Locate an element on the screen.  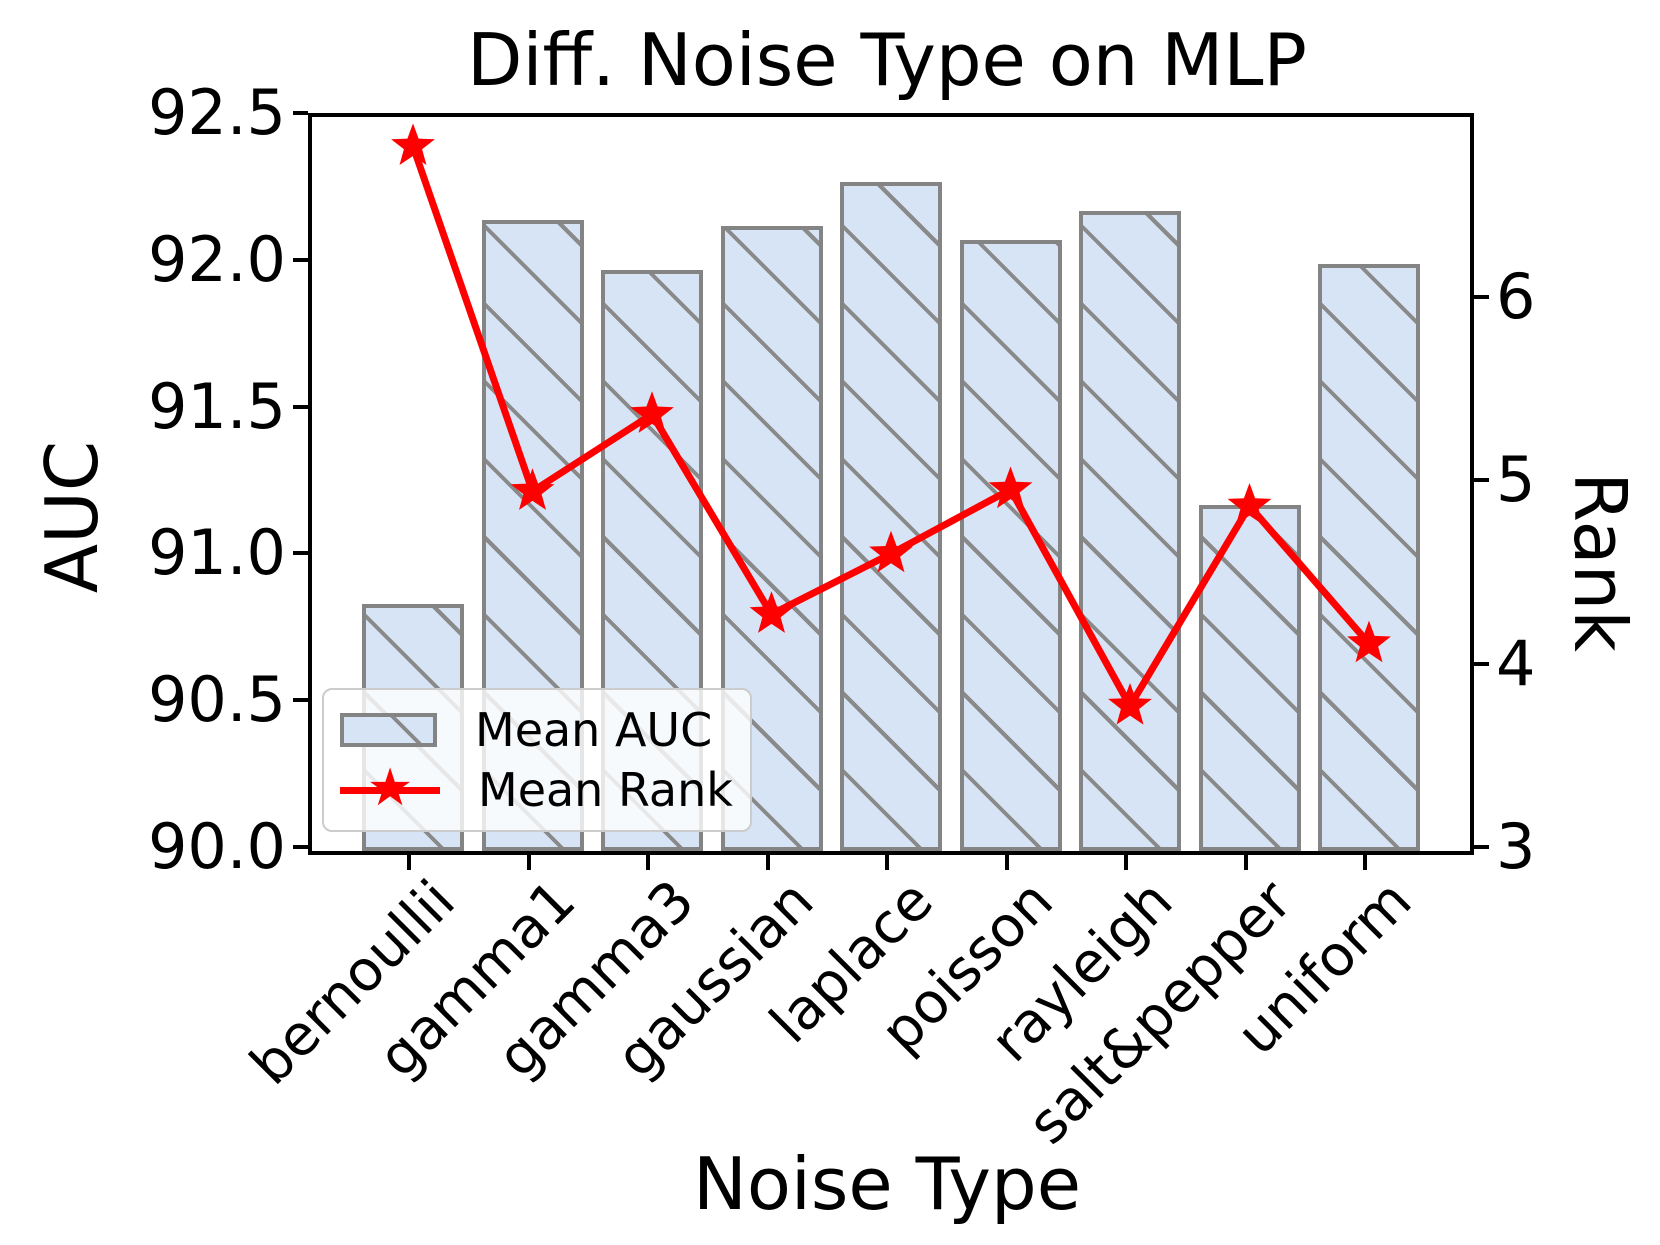
xtick-gamma3 is located at coordinates (648, 862).